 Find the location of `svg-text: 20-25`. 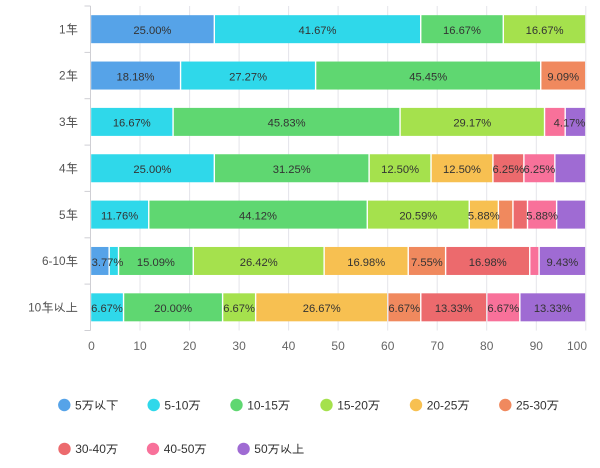

svg-text: 20-25 is located at coordinates (442, 405).